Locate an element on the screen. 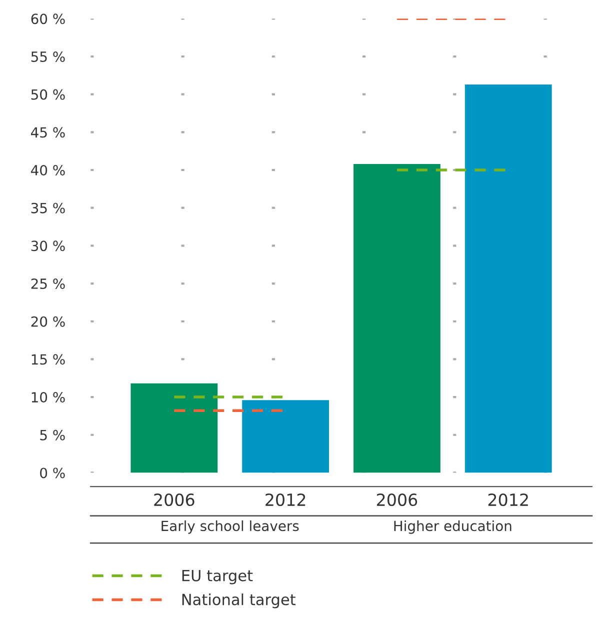  legend-label: EU target is located at coordinates (217, 577).